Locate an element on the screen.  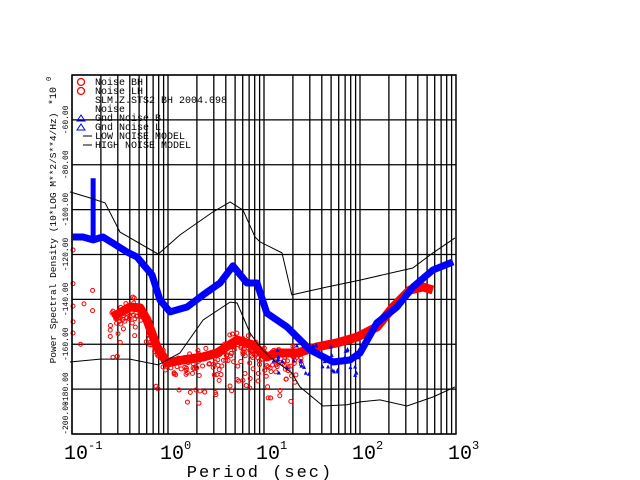
x-tick-exp: 1 is located at coordinates (283, 446).